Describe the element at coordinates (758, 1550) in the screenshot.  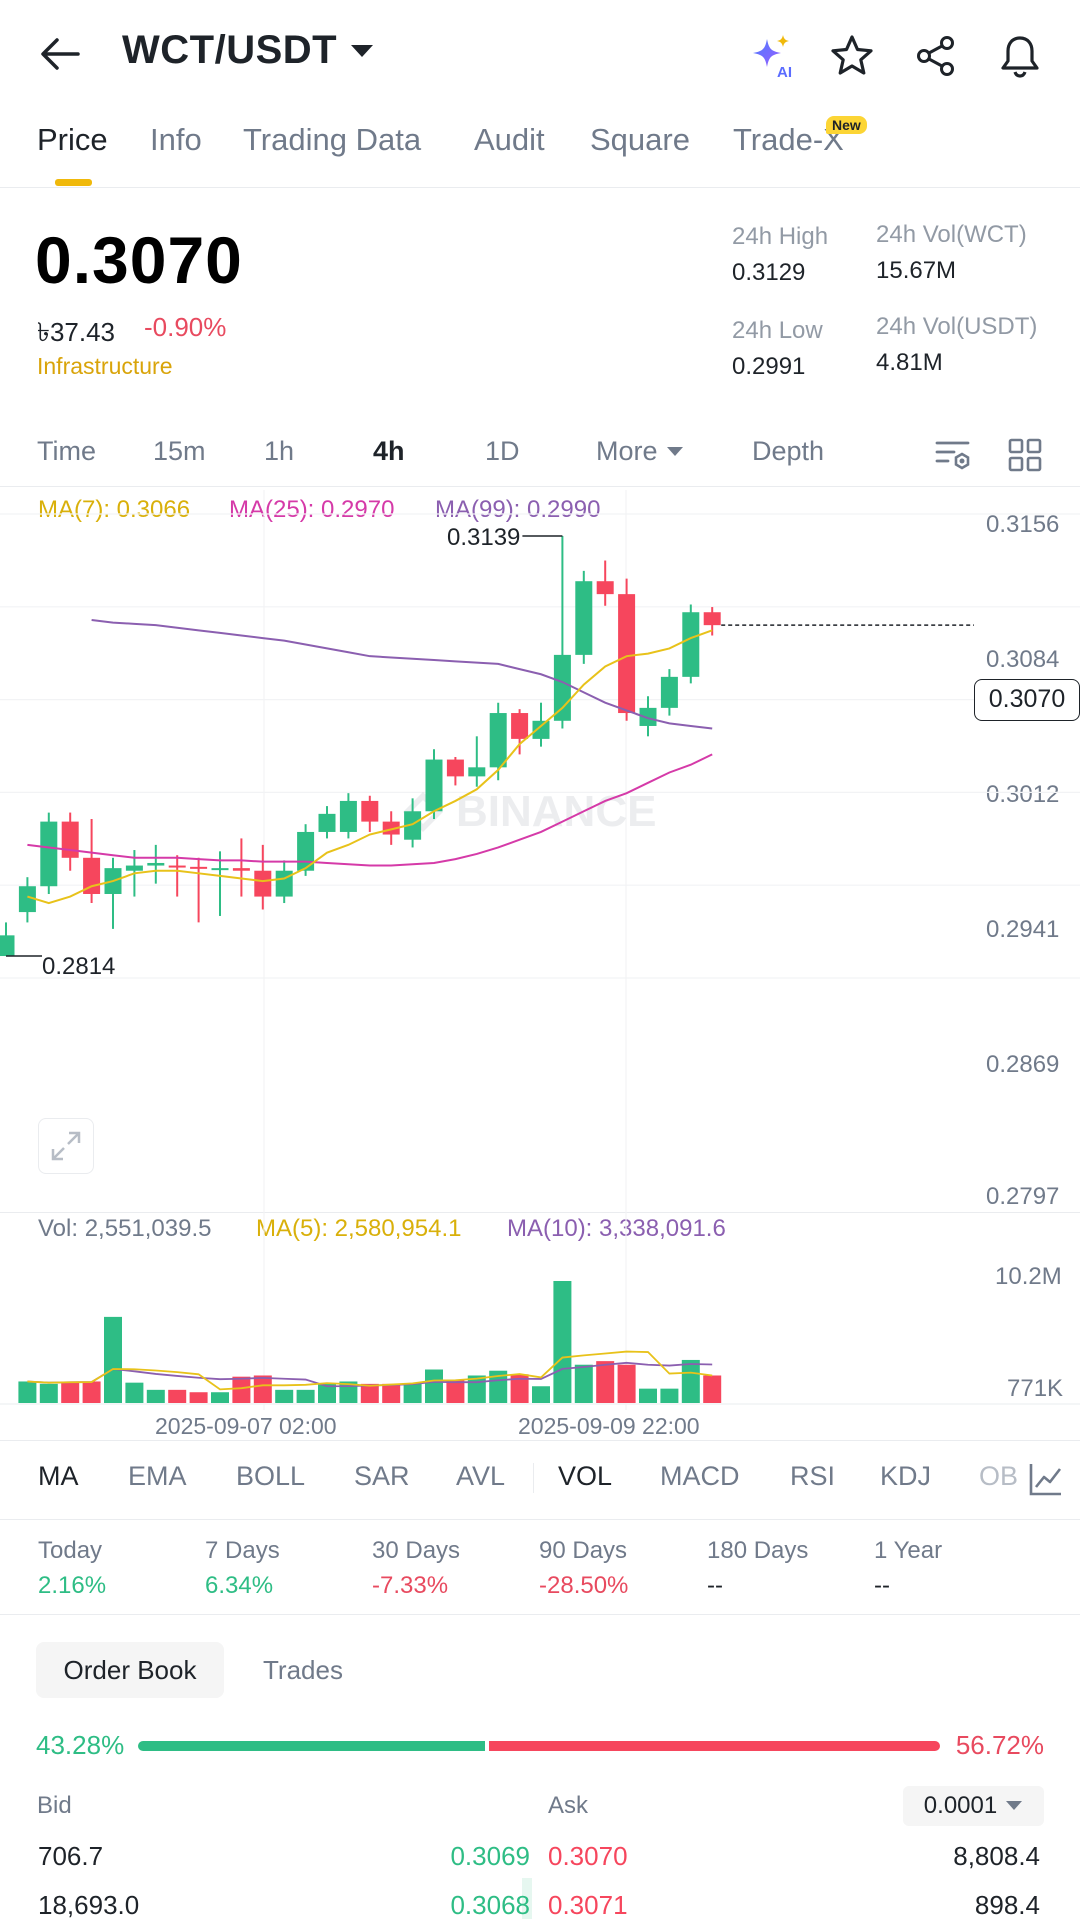
I see `performance-label: 180 Days` at that location.